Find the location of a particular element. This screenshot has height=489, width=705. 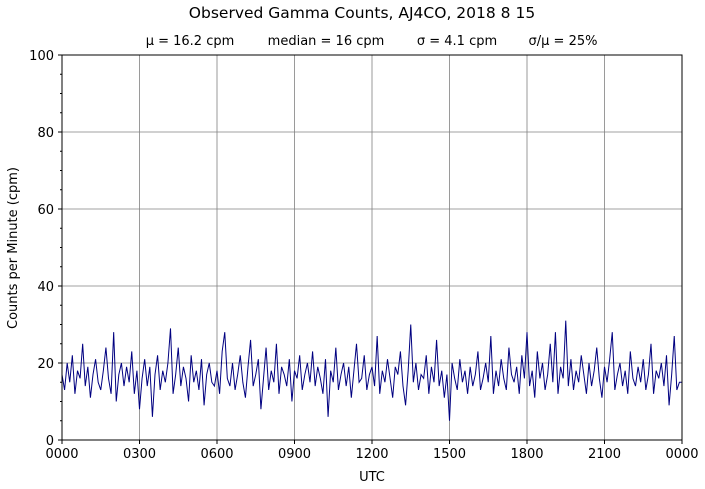

y-axis-label: Counts per Minute (cpm) is located at coordinates (13, 248).